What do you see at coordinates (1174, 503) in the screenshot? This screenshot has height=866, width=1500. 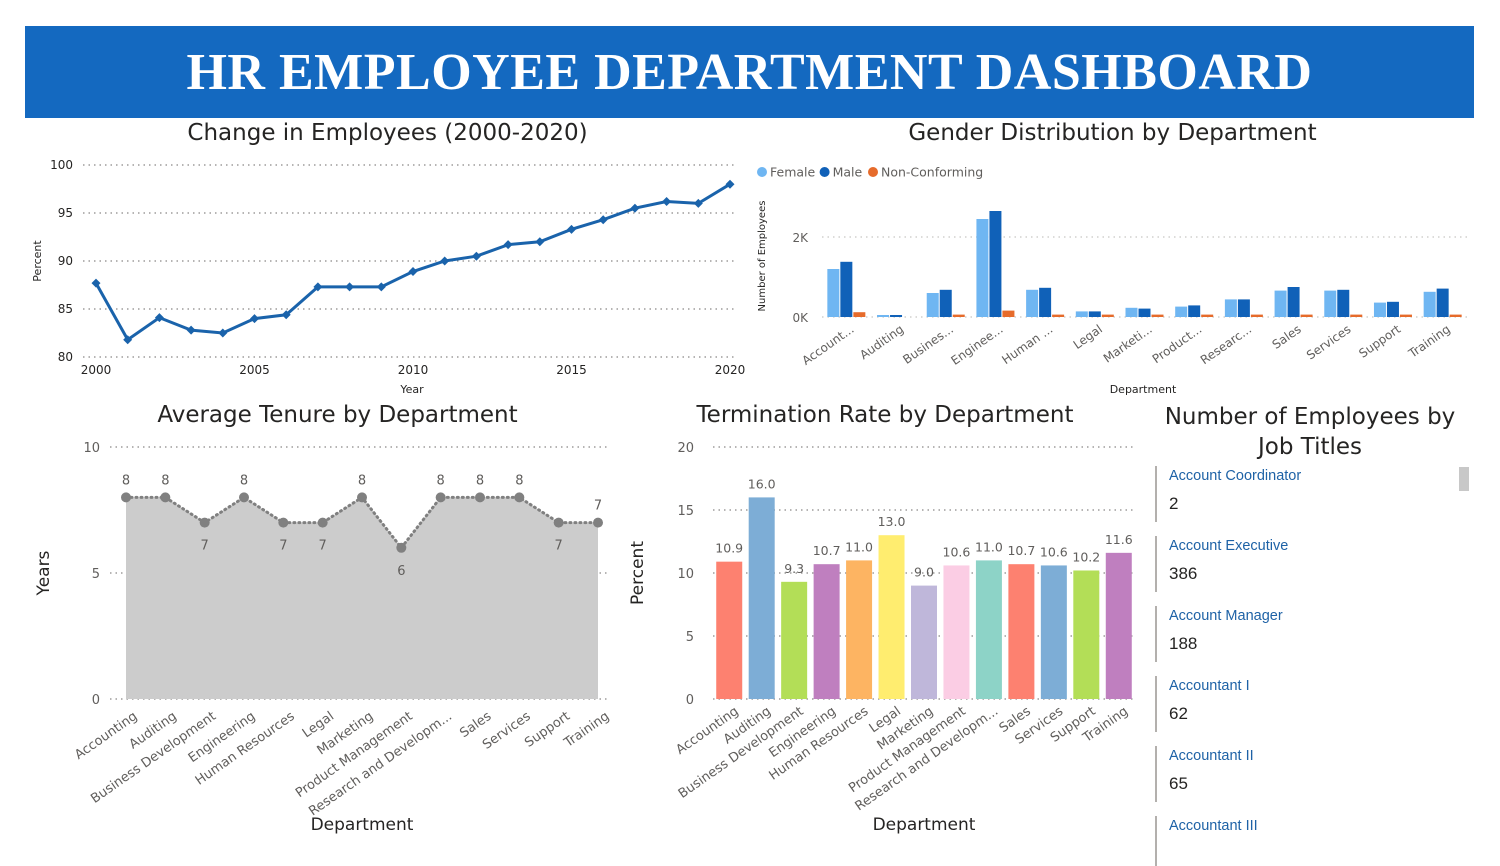 I see `job-title-count: 2` at bounding box center [1174, 503].